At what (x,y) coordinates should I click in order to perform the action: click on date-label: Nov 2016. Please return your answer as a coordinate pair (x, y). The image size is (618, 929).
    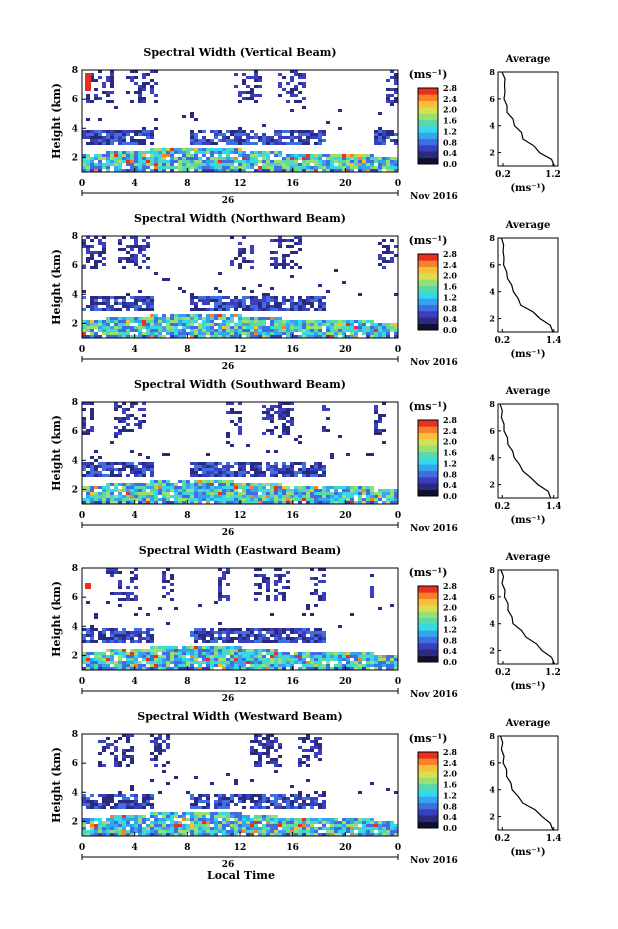
    Looking at the image, I should click on (434, 529).